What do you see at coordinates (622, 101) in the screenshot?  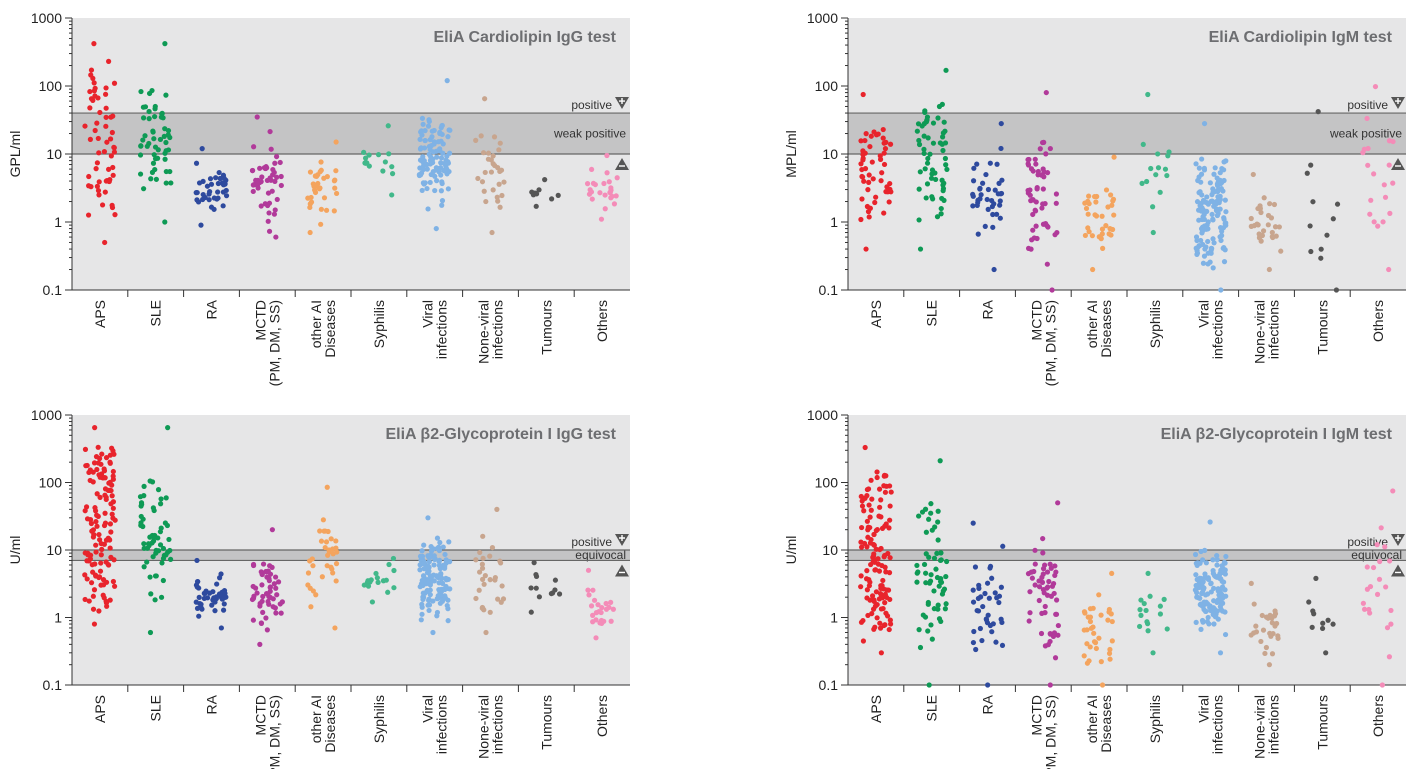 I see `plus-sign-icon` at bounding box center [622, 101].